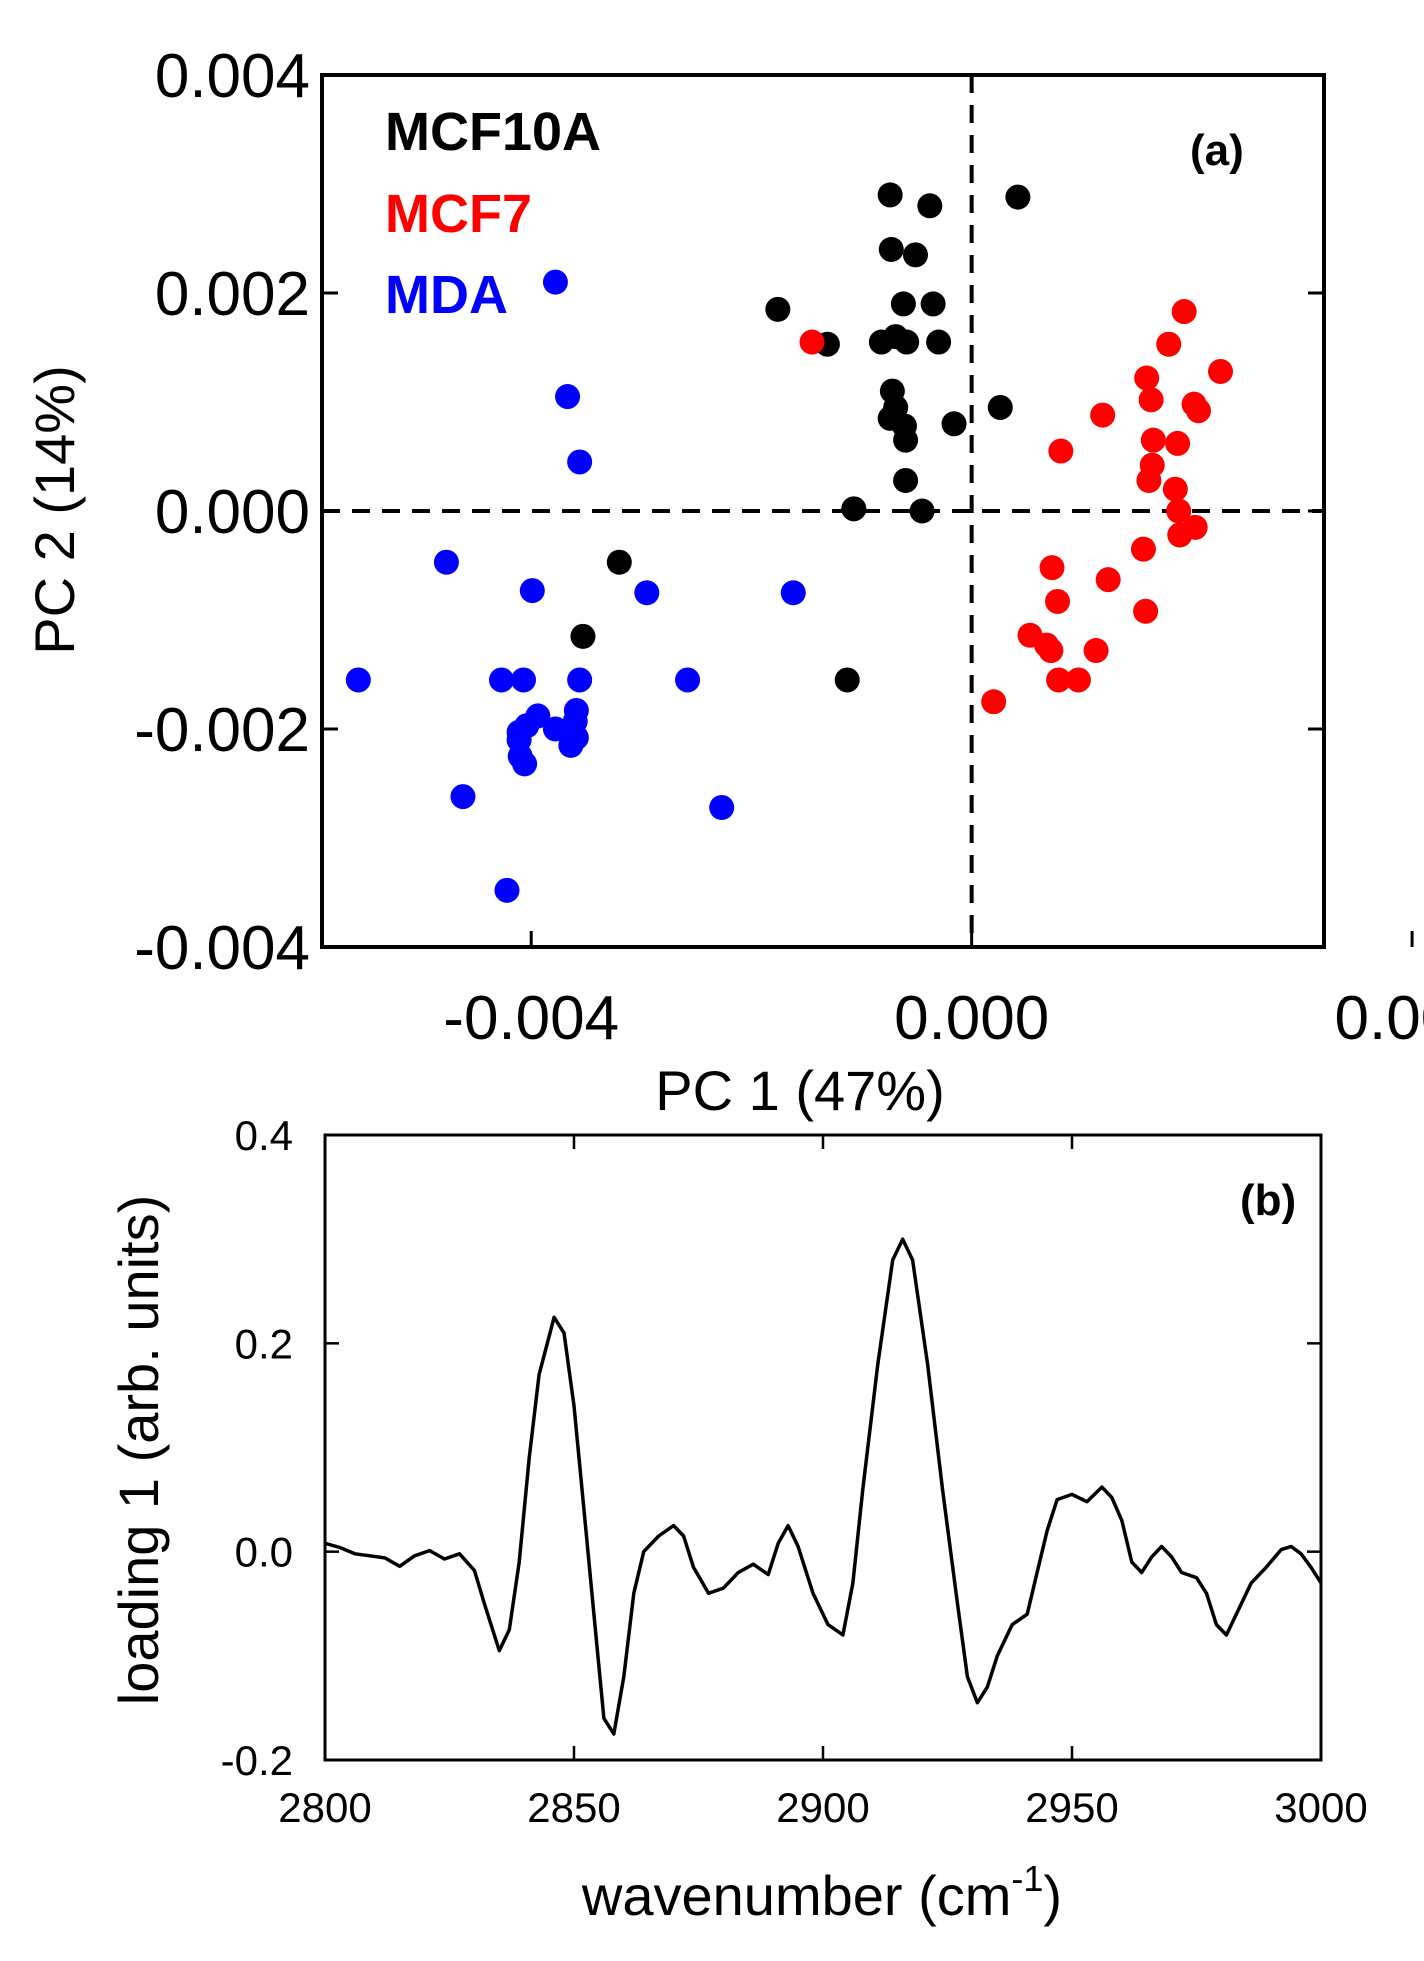 Image resolution: width=1424 pixels, height=1961 pixels. What do you see at coordinates (1071, 1807) in the screenshot?
I see `panel-b-x-tick-label: 2950` at bounding box center [1071, 1807].